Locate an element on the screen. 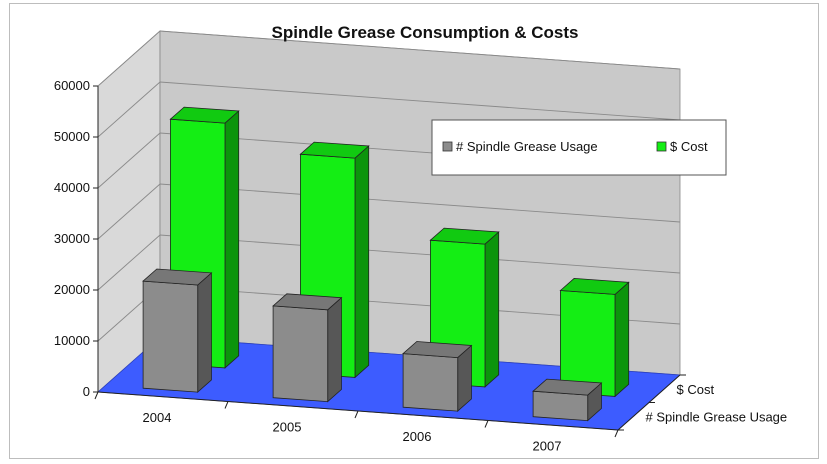 Image resolution: width=827 pixels, height=464 pixels. depth-axis-ticks: $ Cost # Spindle Grease Usage is located at coordinates (702, 402).